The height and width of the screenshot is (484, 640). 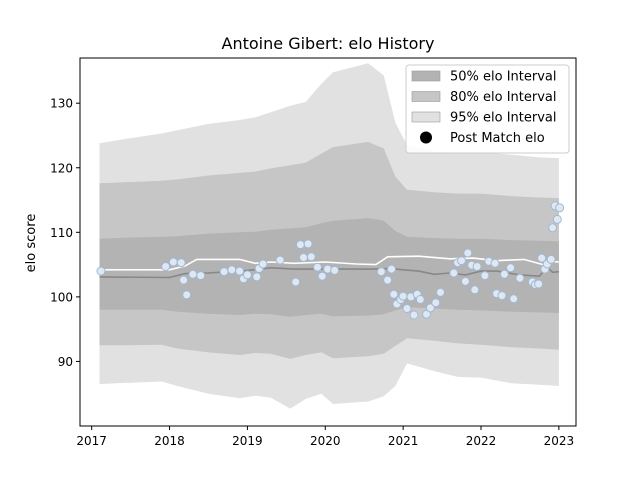 What do you see at coordinates (426, 137) in the screenshot?
I see `legend-marker` at bounding box center [426, 137].